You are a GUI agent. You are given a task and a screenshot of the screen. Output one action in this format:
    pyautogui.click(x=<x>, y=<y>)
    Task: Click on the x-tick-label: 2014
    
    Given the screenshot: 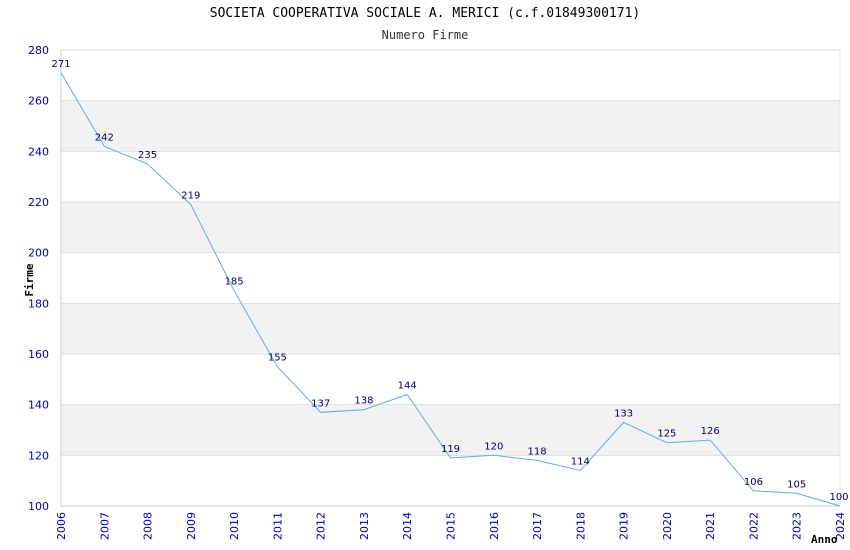 What is the action you would take?
    pyautogui.click(x=407, y=526)
    